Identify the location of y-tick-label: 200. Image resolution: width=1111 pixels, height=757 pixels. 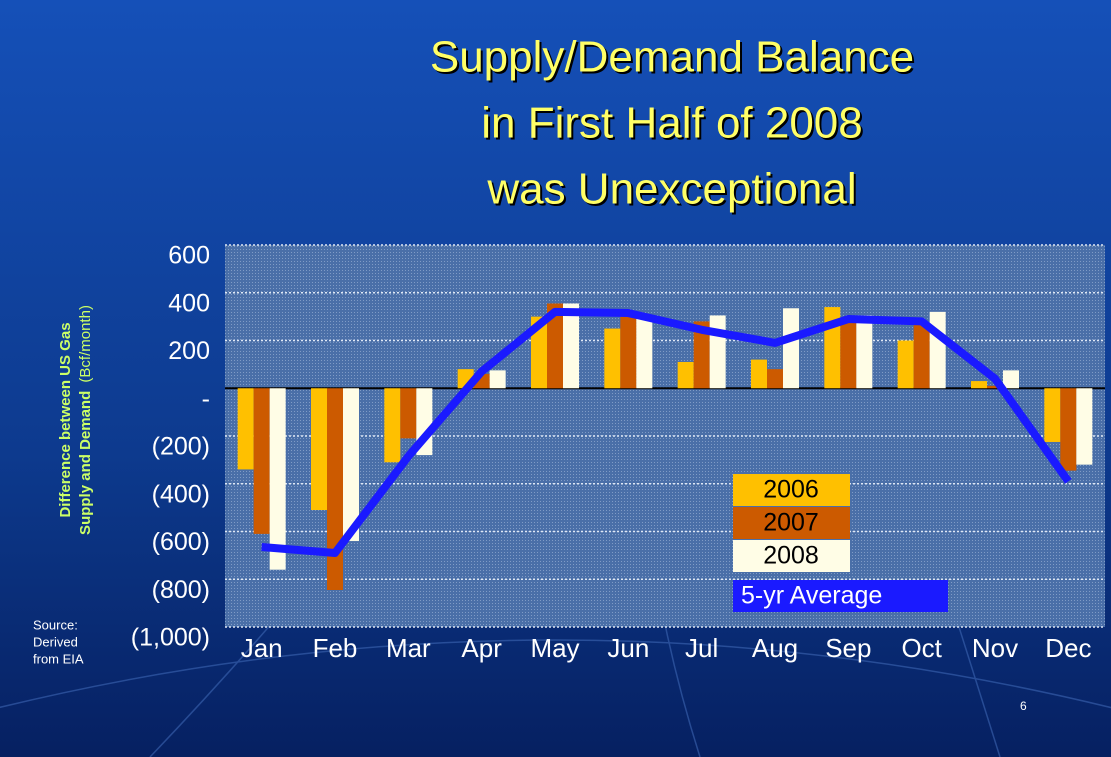
(189, 351).